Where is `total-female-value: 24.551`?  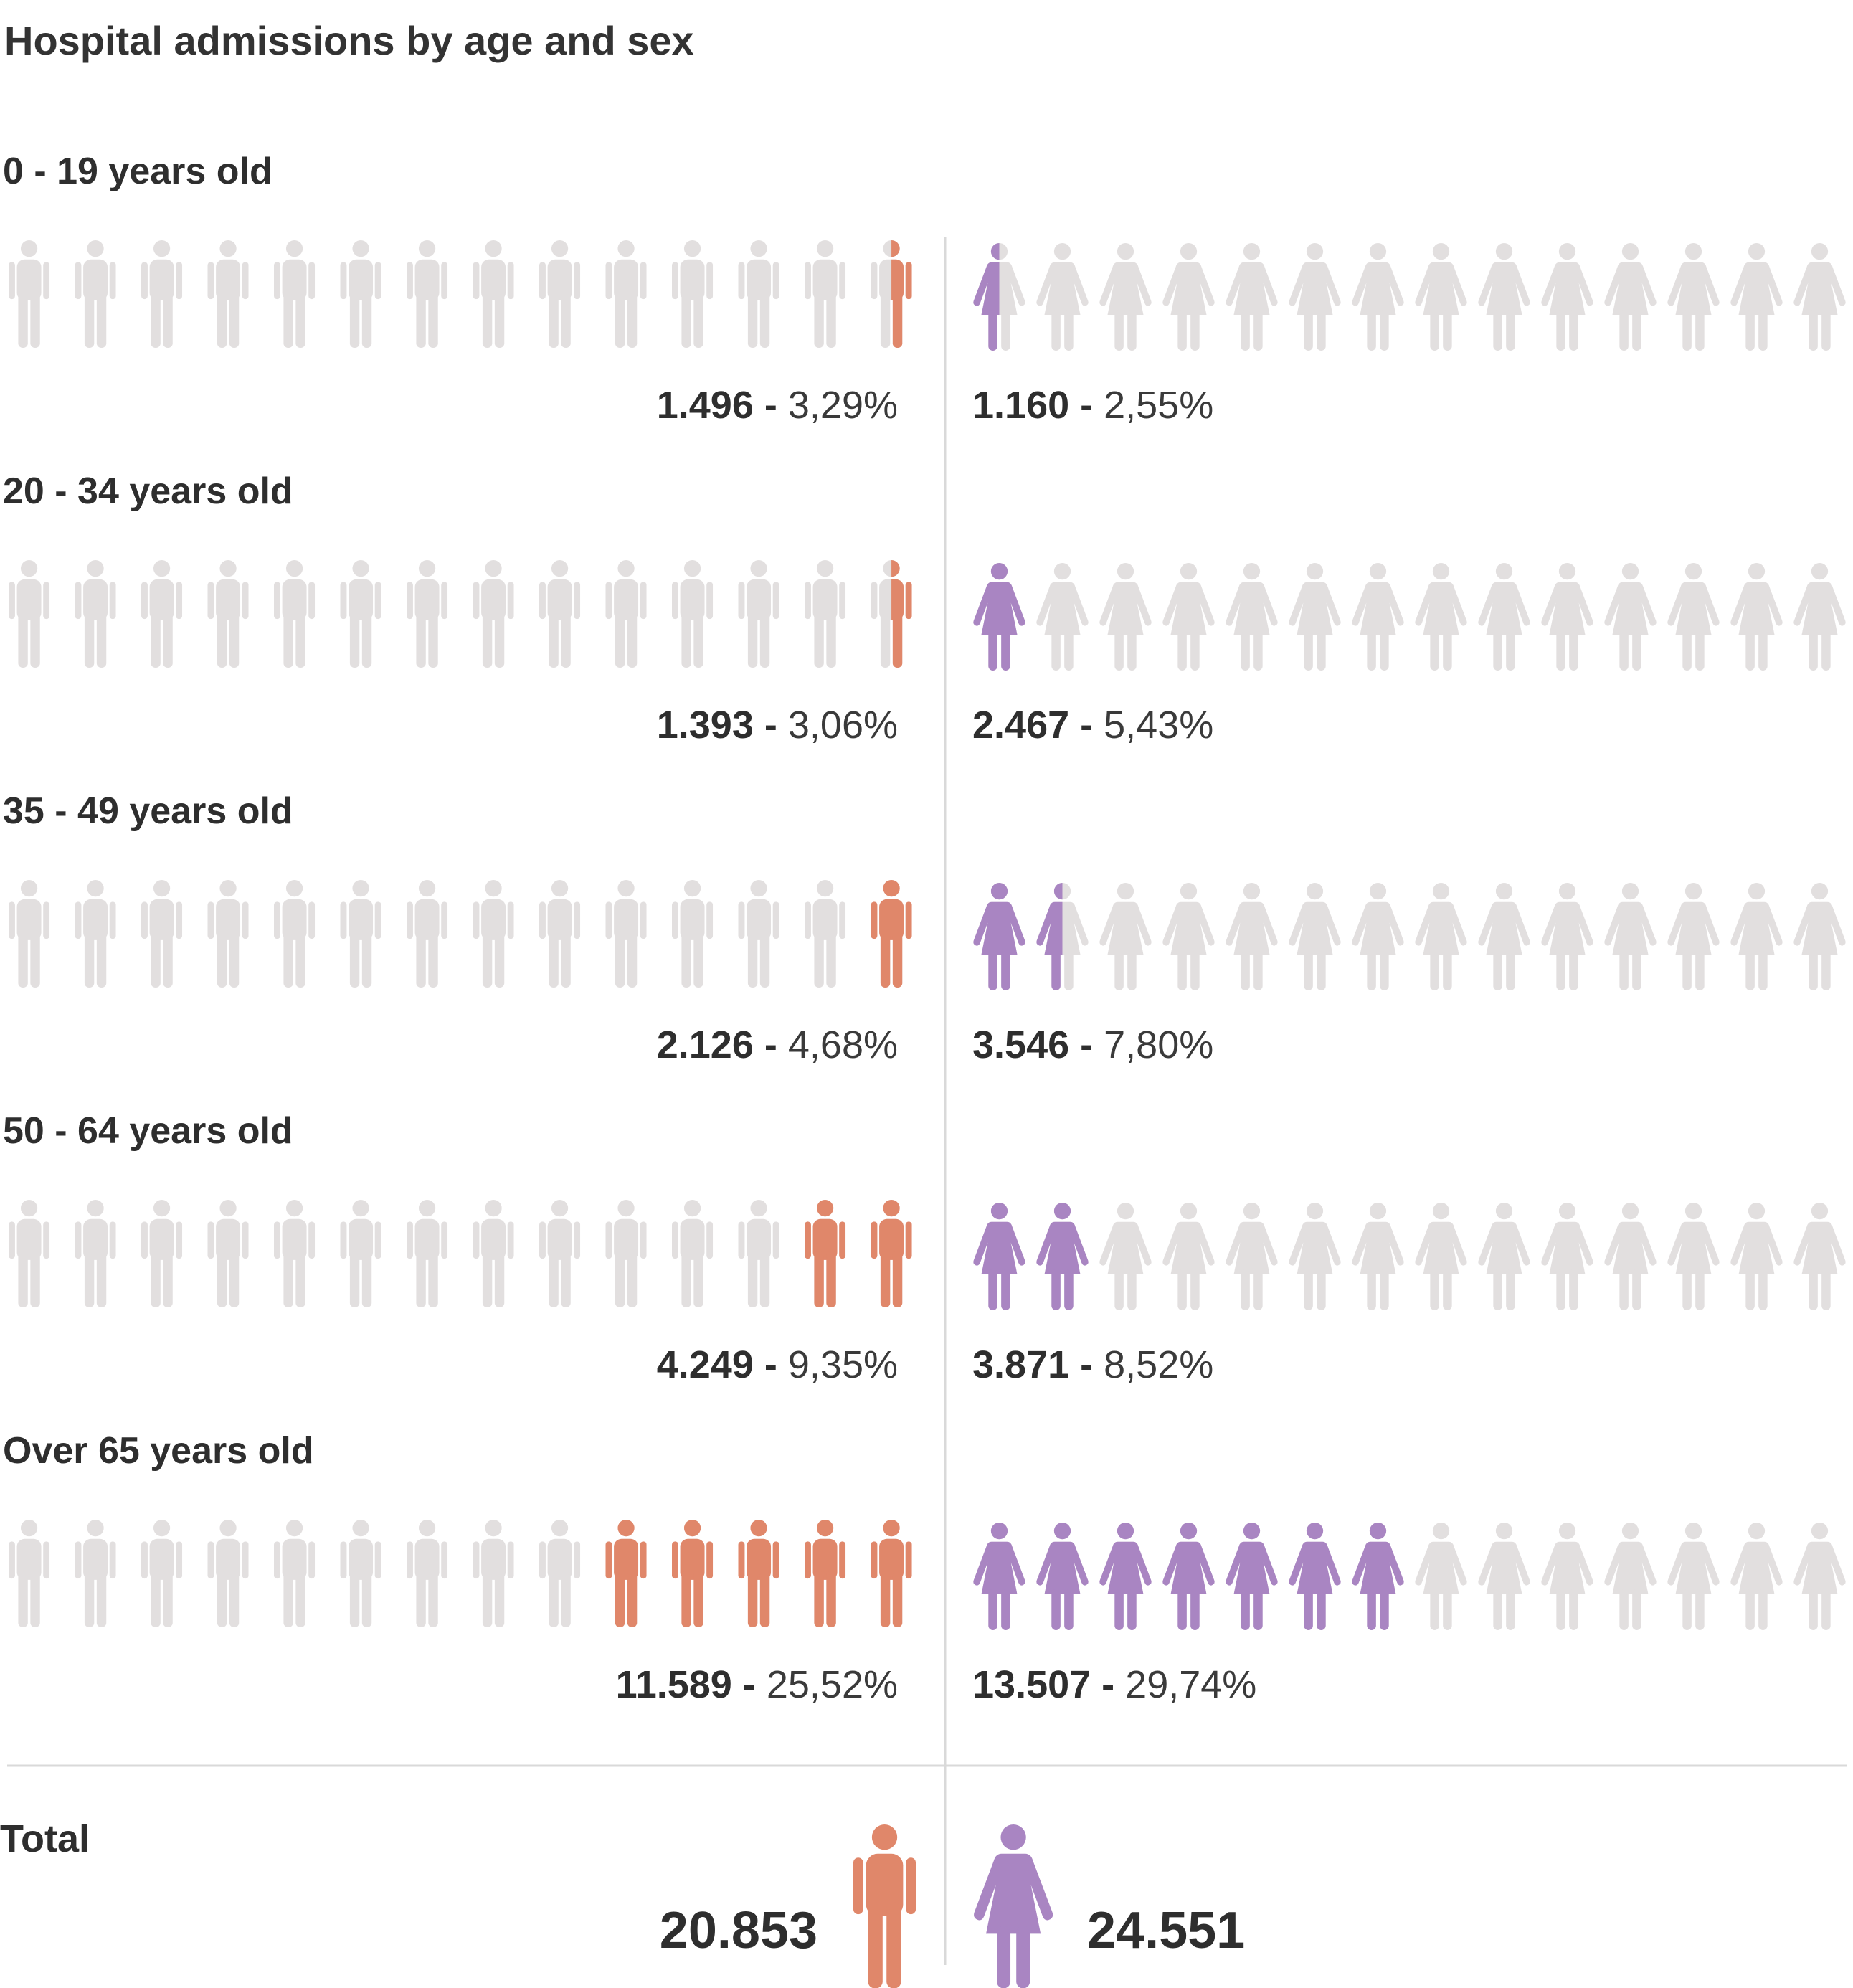
total-female-value: 24.551 is located at coordinates (1166, 1930).